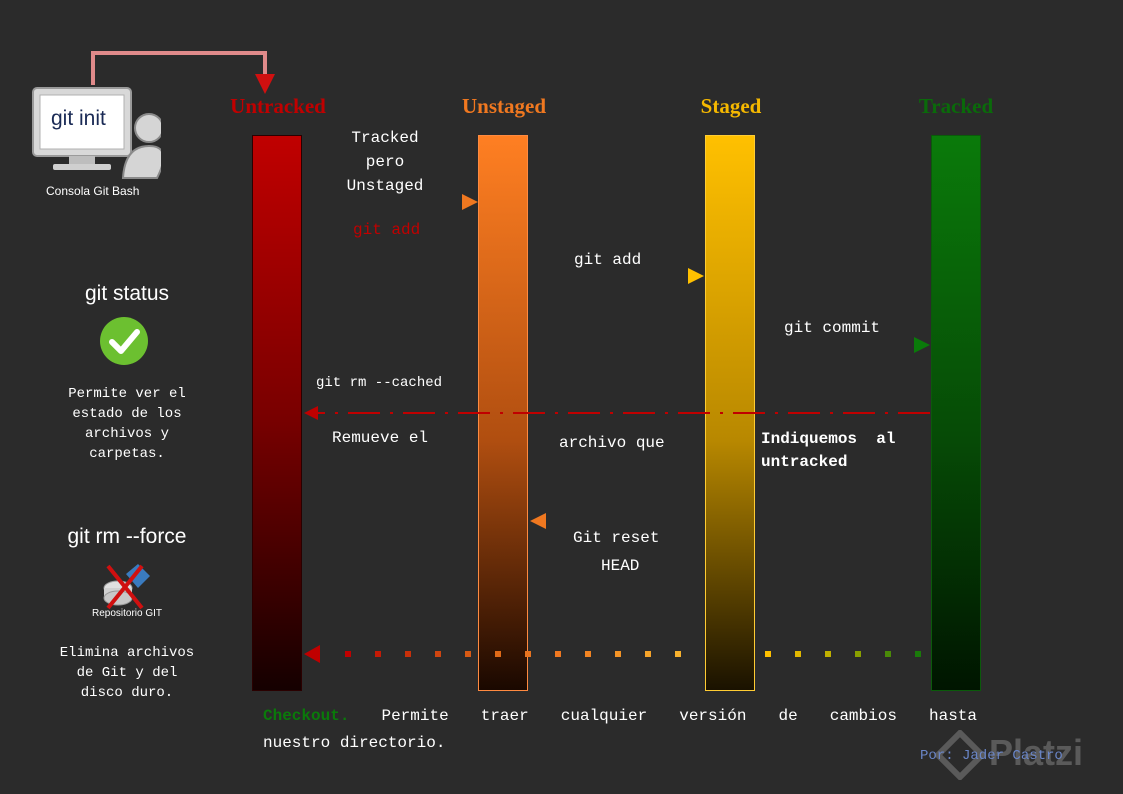 Image resolution: width=1123 pixels, height=794 pixels. What do you see at coordinates (387, 230) in the screenshot?
I see `git-add-dashed-label: git add` at bounding box center [387, 230].